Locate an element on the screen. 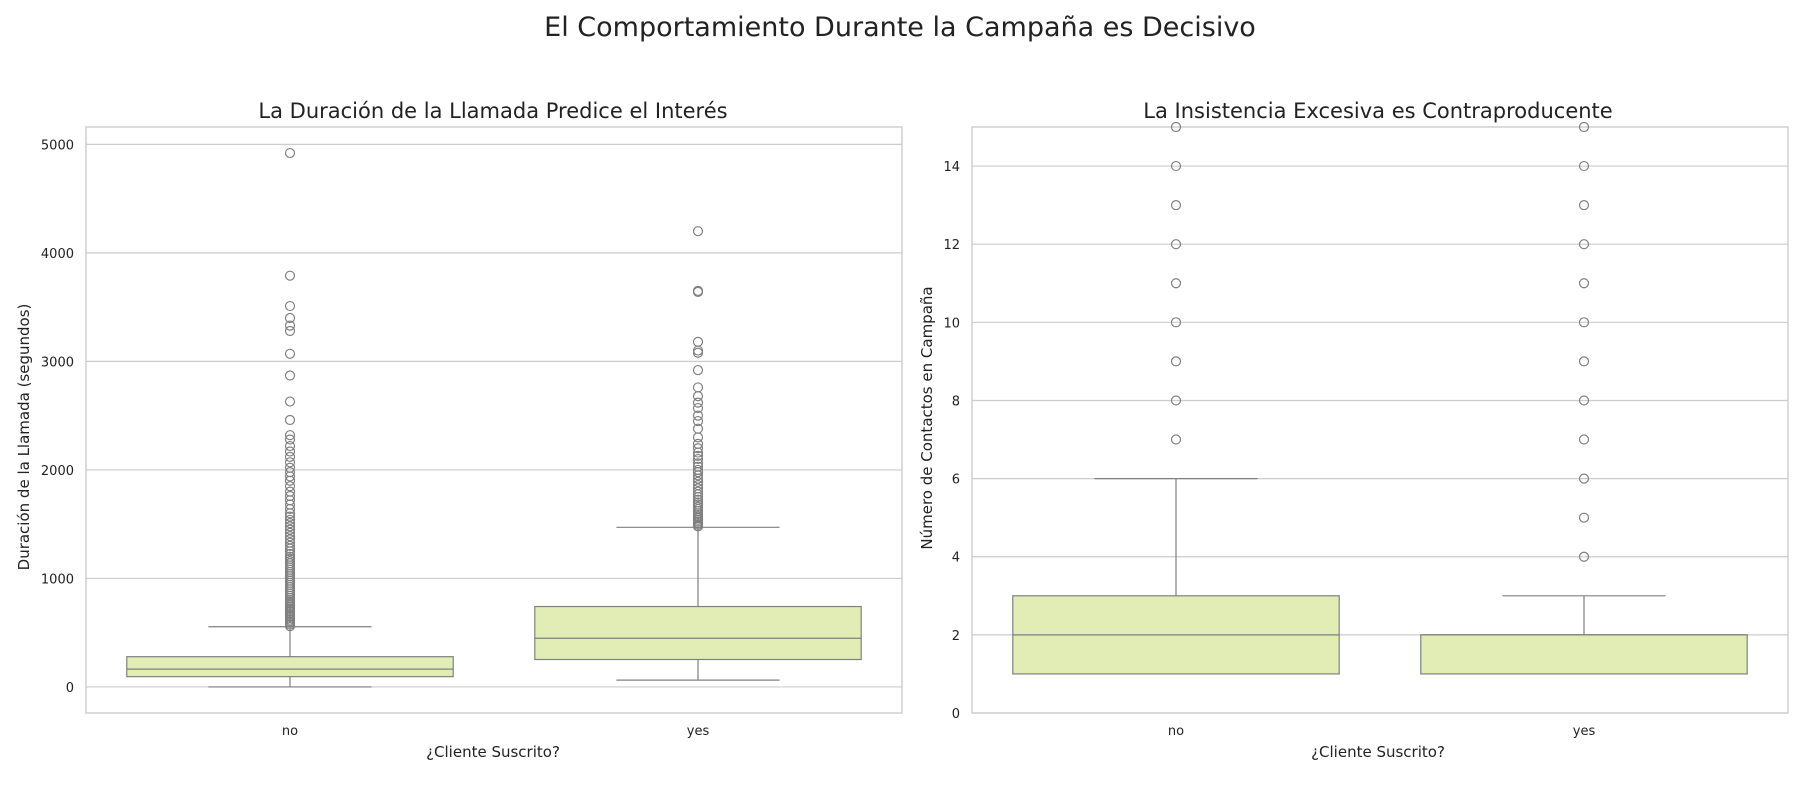  right-xtick-label: no is located at coordinates (1176, 731).